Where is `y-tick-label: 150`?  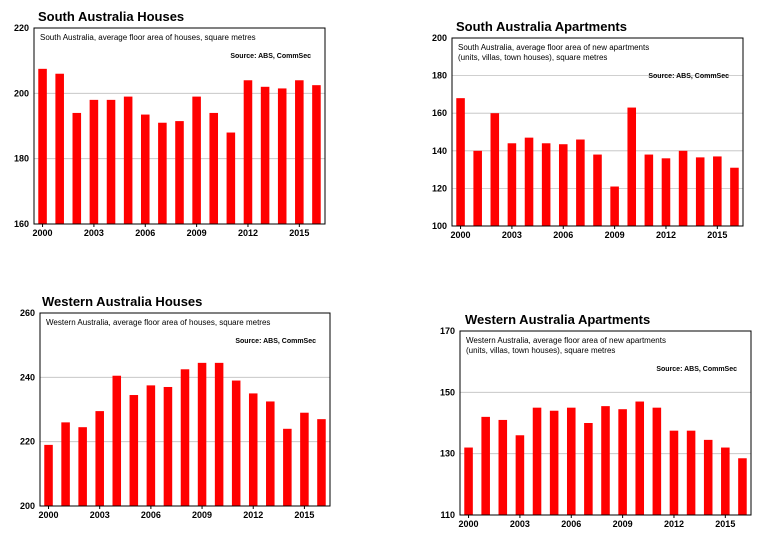
y-tick-label: 150 is located at coordinates (447, 392).